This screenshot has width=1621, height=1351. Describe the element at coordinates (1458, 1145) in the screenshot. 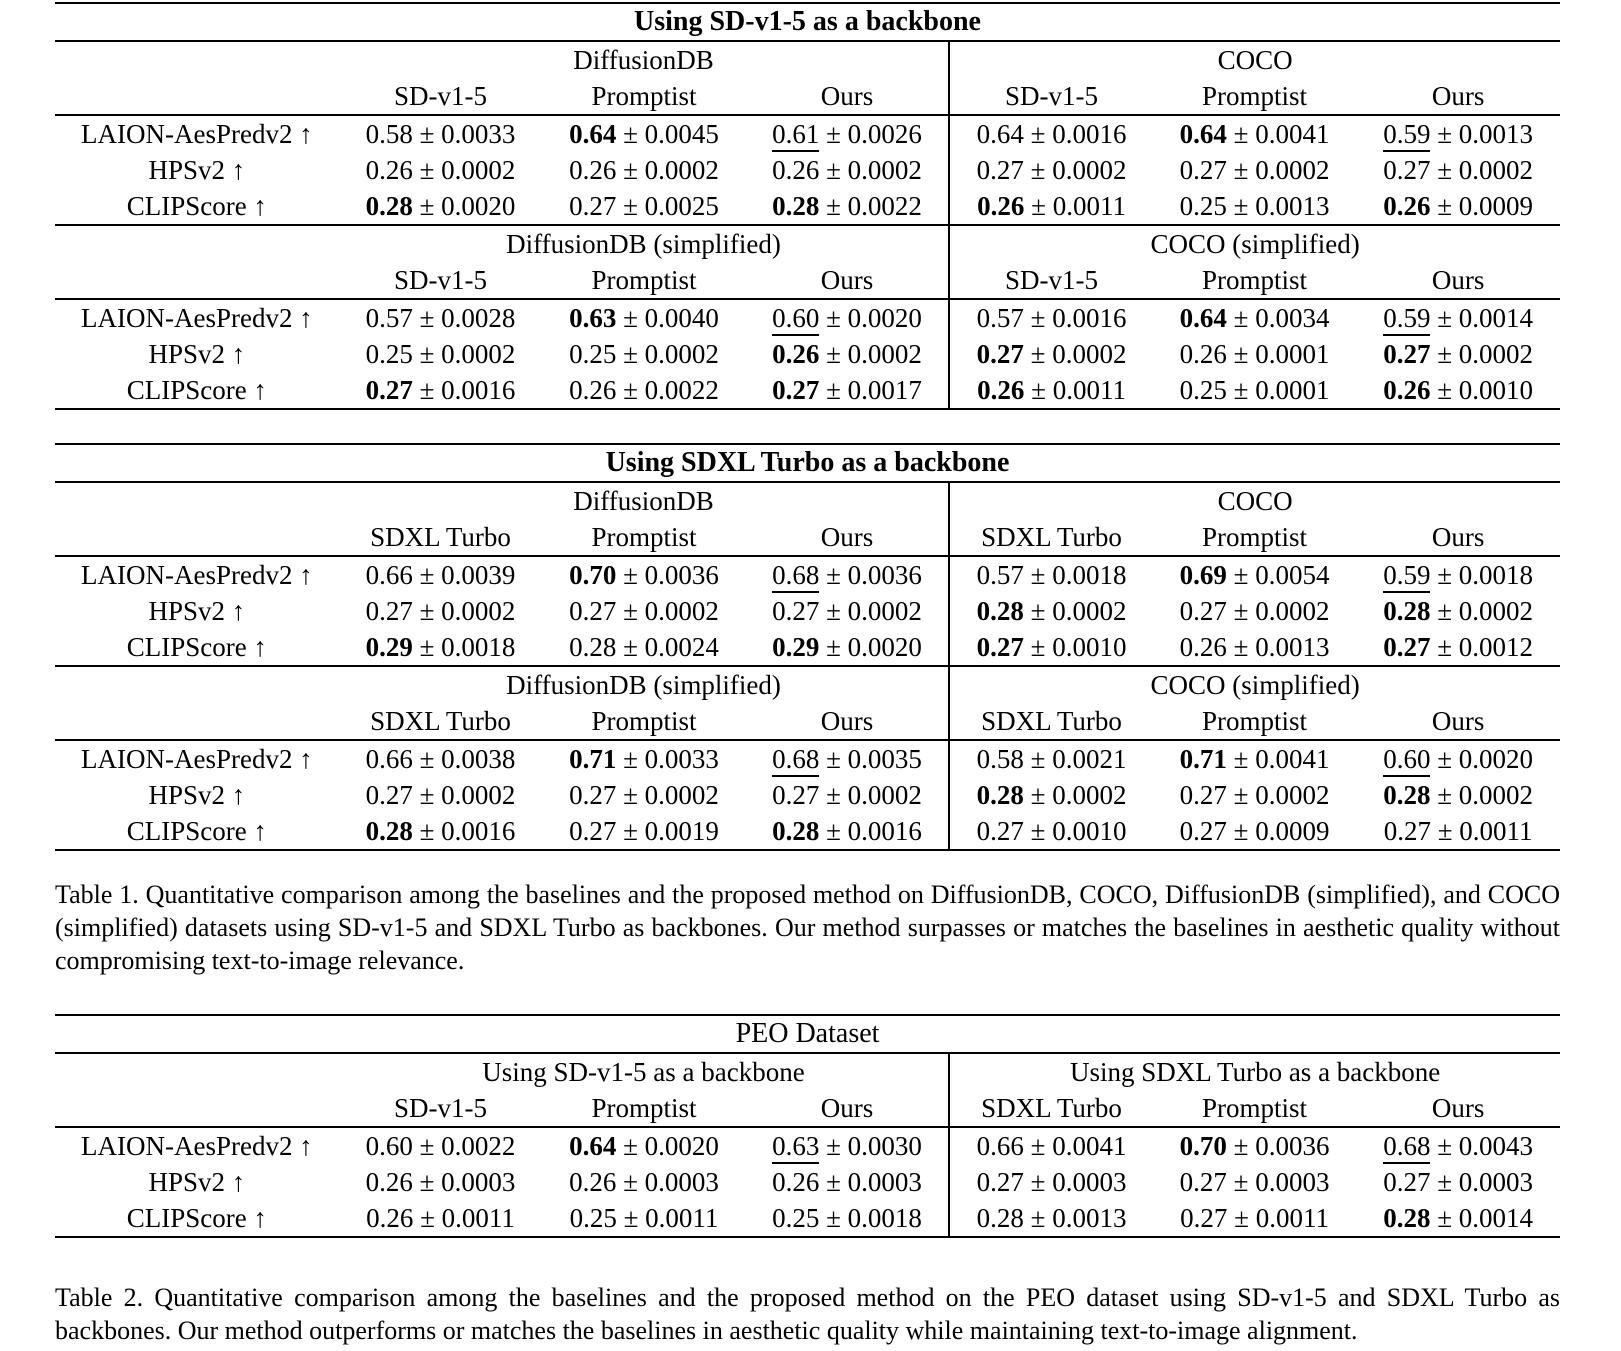

I see `value-cell: 0.68 ± 0.0043` at that location.